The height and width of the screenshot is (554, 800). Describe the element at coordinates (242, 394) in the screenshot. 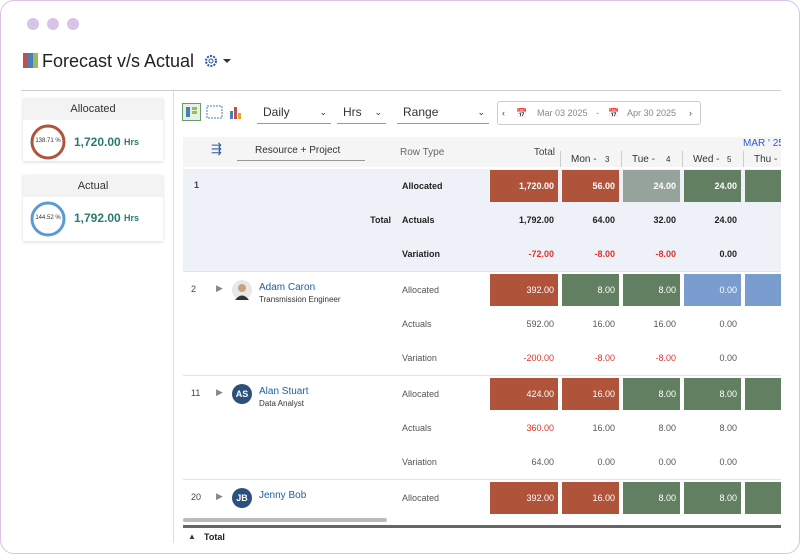

I see `avatar: AS` at that location.